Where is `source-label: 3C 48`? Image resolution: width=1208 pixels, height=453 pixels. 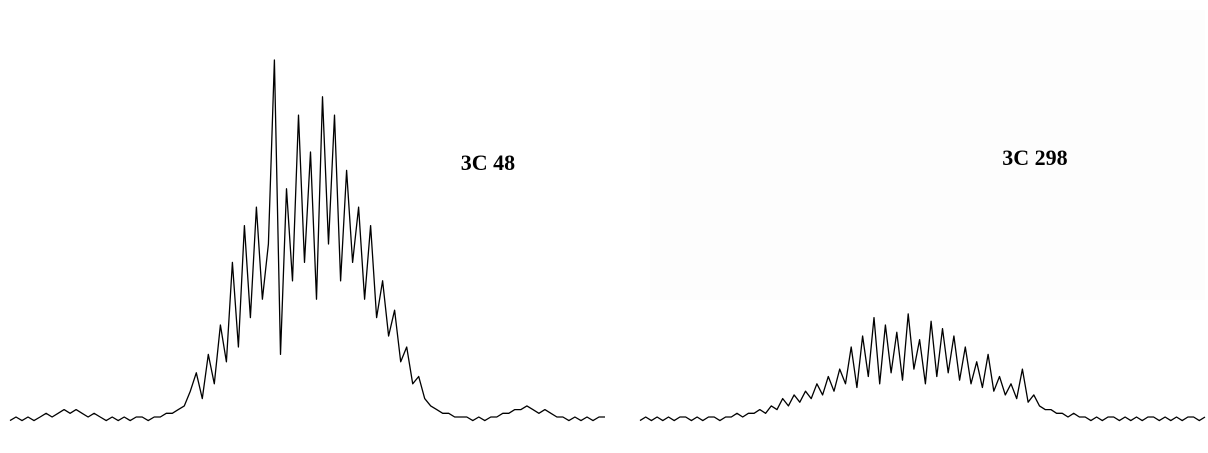
source-label: 3C 48 is located at coordinates (488, 162).